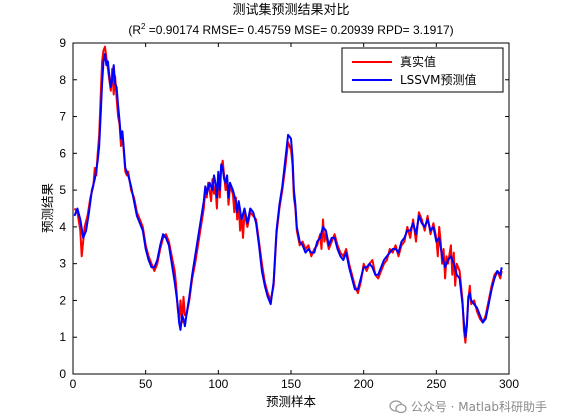  What do you see at coordinates (509, 384) in the screenshot?
I see `x-tick-label: 300` at bounding box center [509, 384].